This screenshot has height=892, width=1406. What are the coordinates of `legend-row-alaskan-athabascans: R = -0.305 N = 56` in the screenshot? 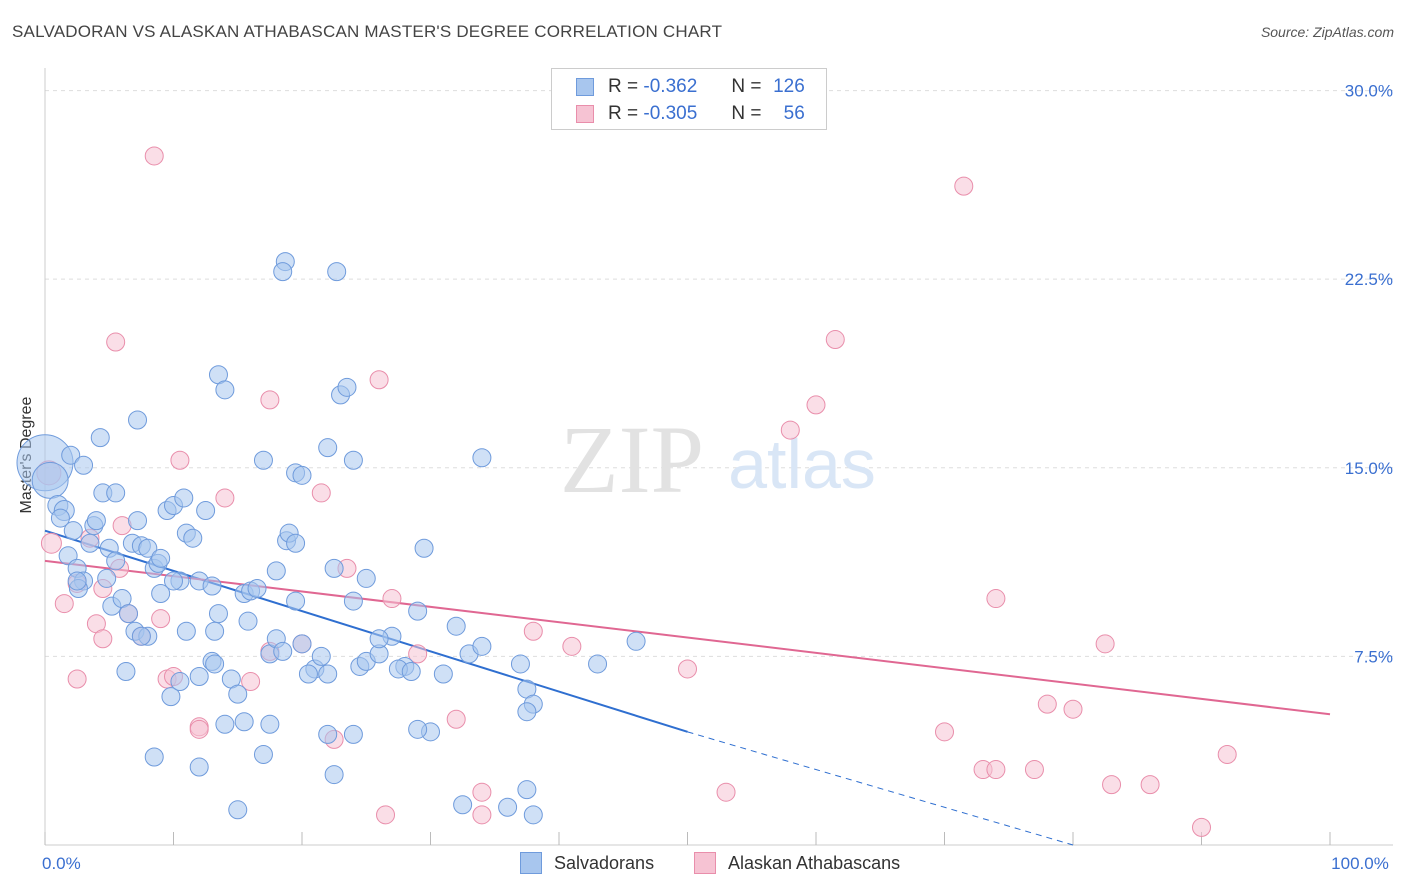 It's located at (690, 114).